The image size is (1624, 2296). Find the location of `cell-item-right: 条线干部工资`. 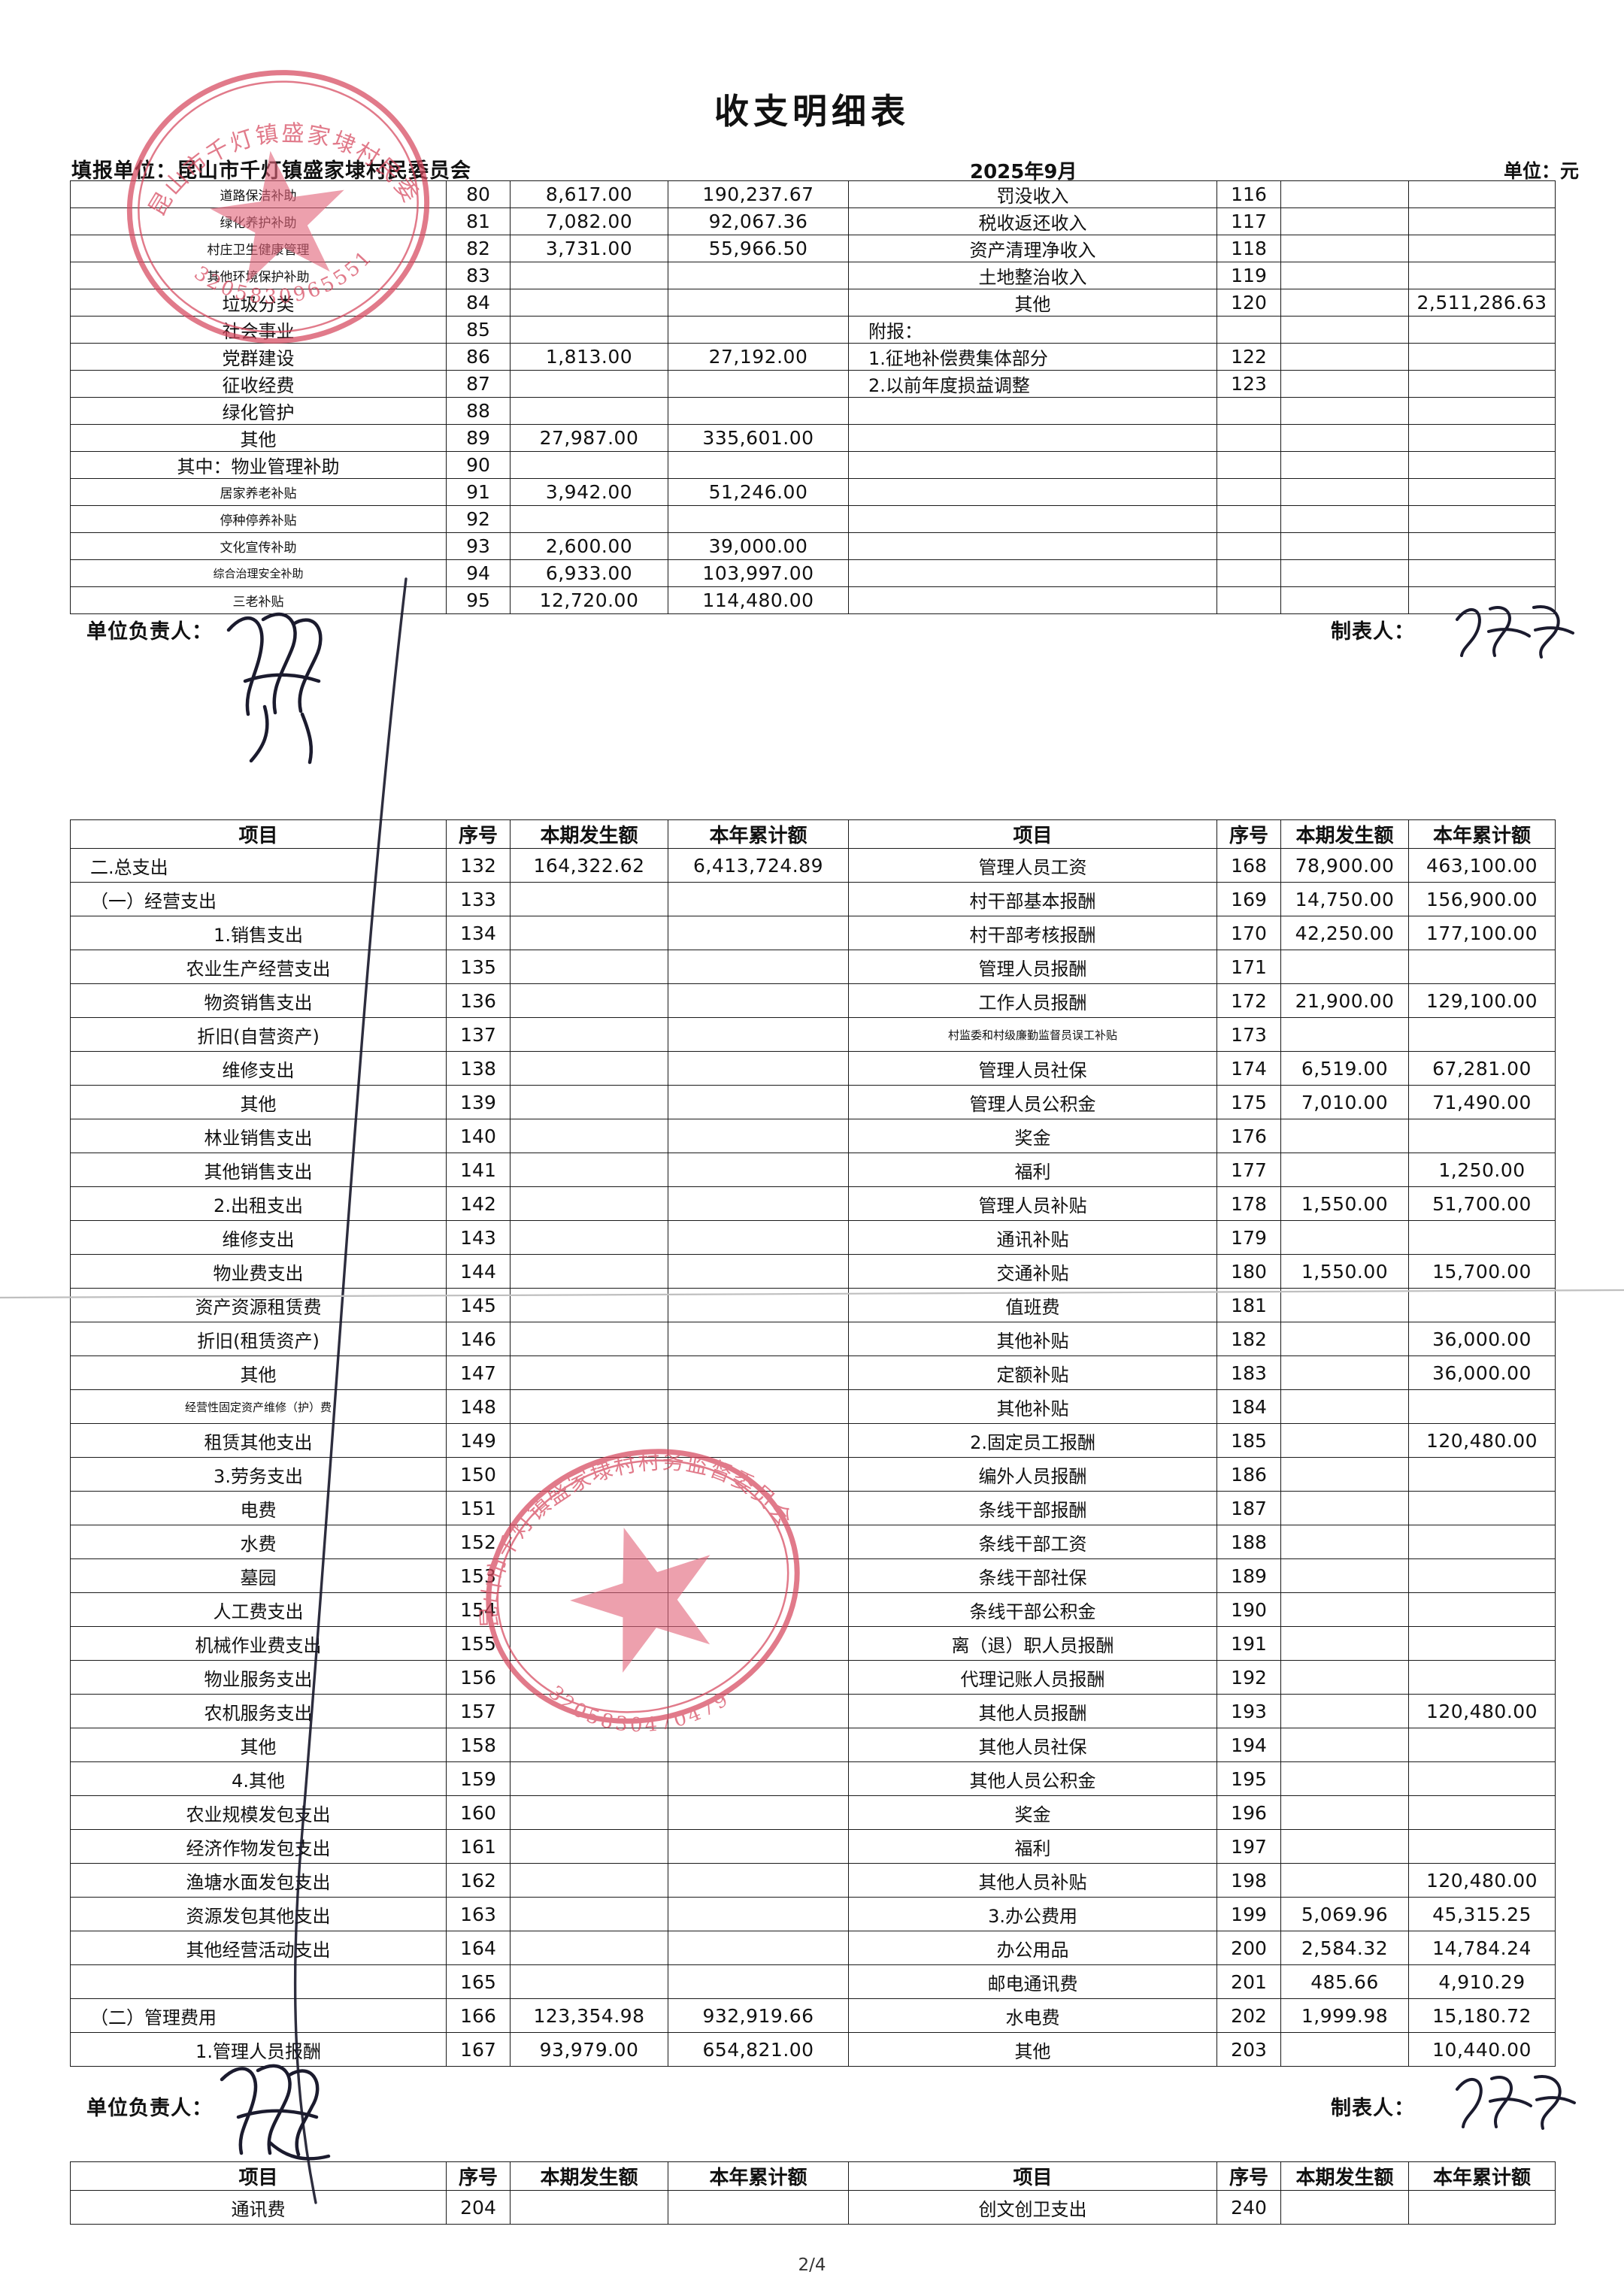

cell-item-right: 条线干部工资 is located at coordinates (1033, 1542).